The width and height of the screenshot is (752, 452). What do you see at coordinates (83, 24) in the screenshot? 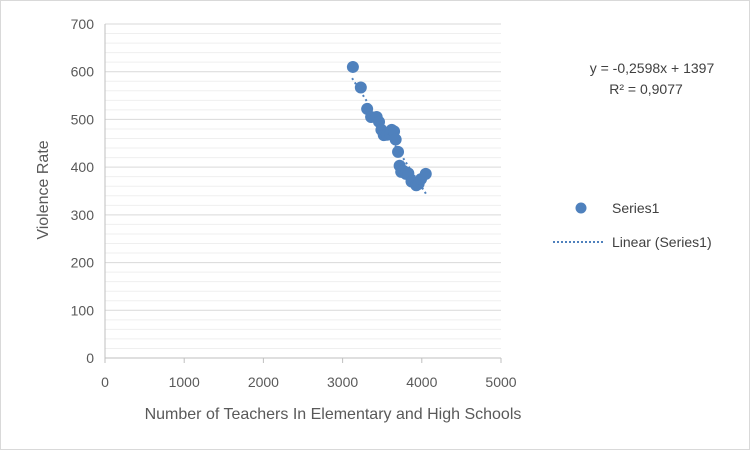
I see `y-tick-label: 700` at bounding box center [83, 24].